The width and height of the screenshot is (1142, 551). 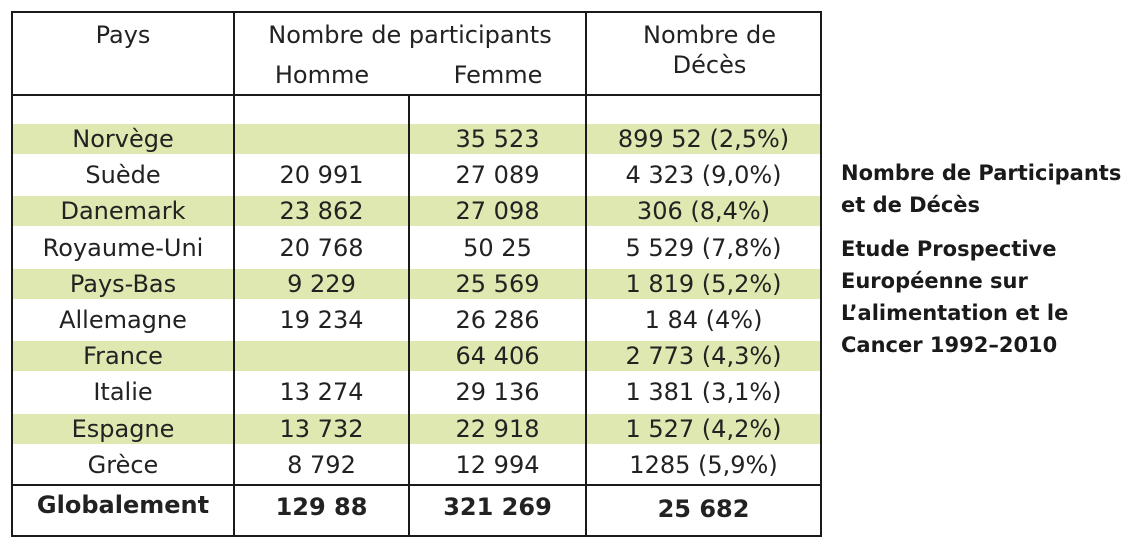 I want to click on header-deces-line2: Décès, so click(x=709, y=65).